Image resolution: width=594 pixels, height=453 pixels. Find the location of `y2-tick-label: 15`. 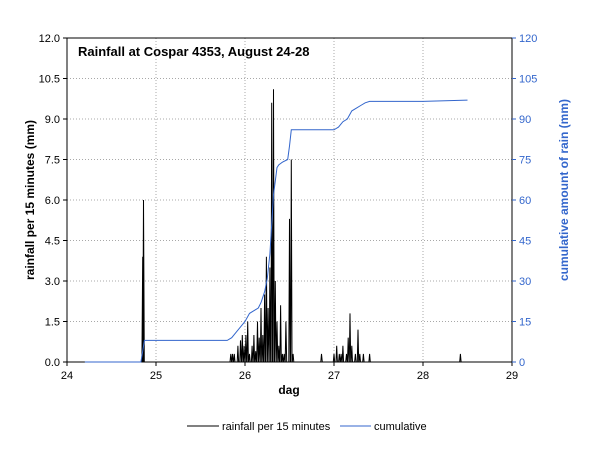

y2-tick-label: 15 is located at coordinates (525, 323).